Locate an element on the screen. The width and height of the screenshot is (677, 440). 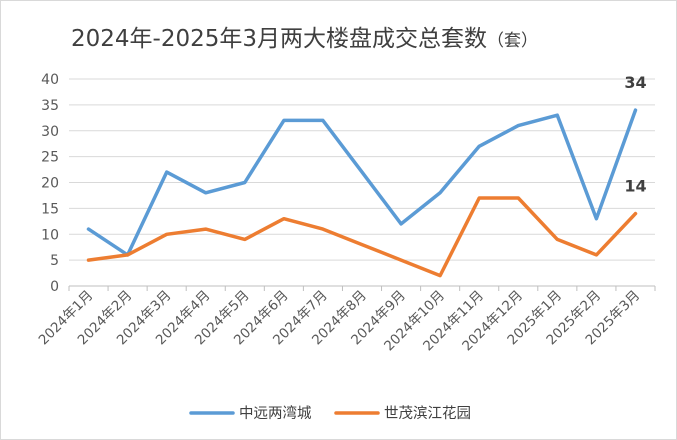
y-tick-label: 25 is located at coordinates (50, 158).